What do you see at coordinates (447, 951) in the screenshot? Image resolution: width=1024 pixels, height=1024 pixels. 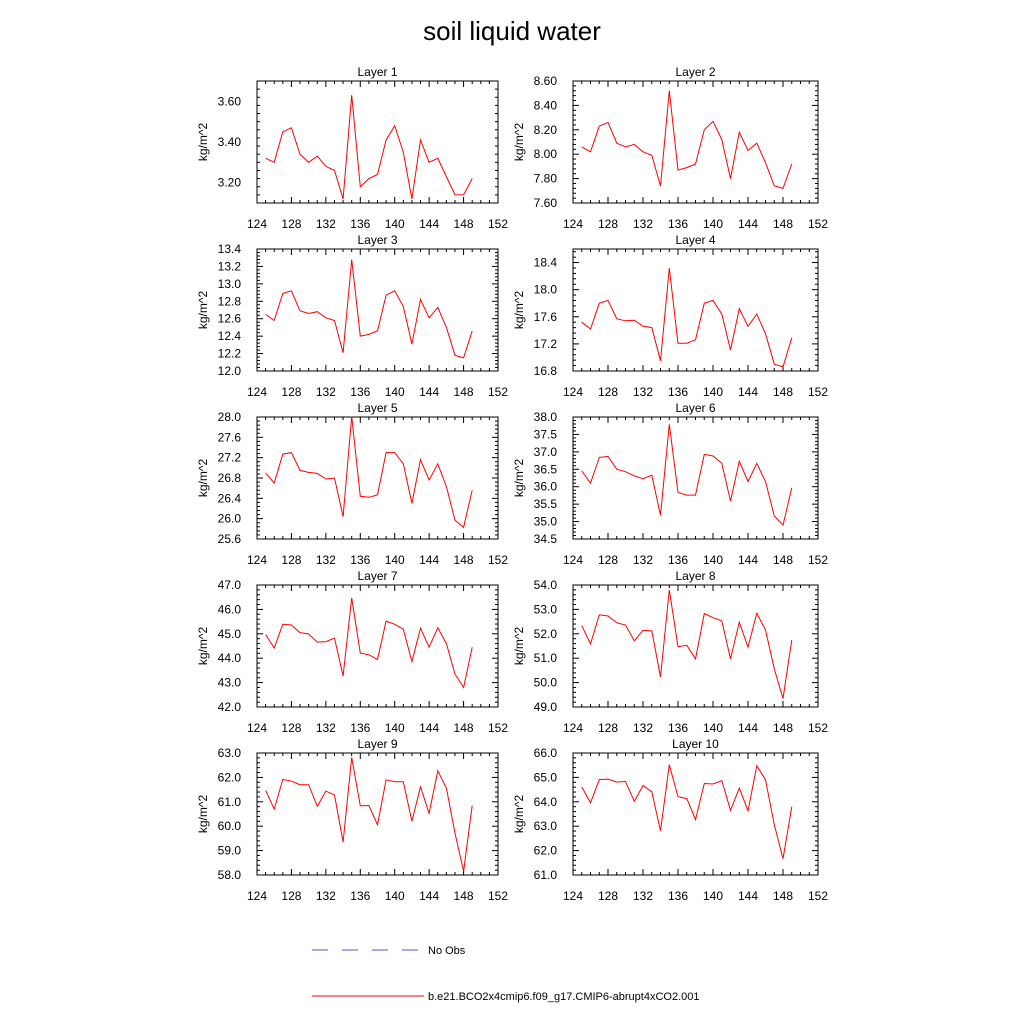 I see `legend-label-no-obs: No Obs` at bounding box center [447, 951].